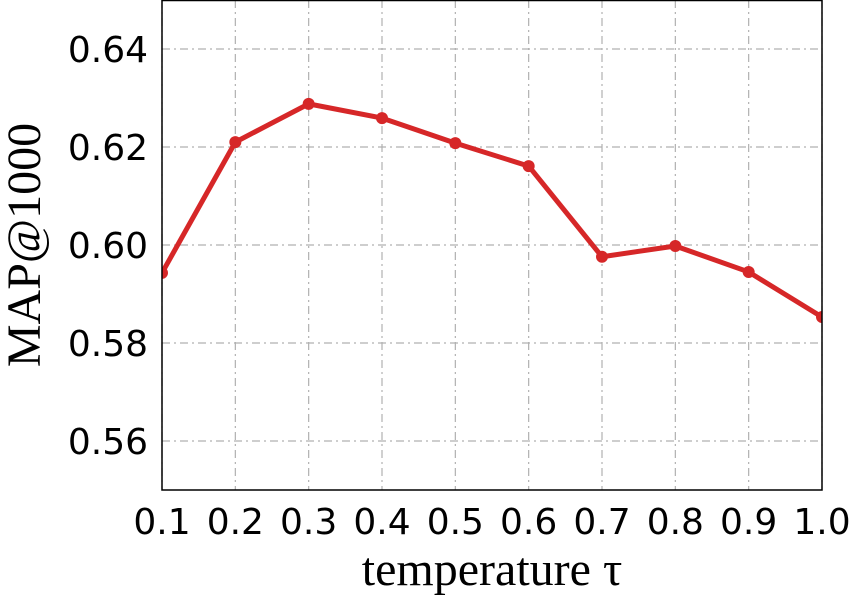 This screenshot has height=599, width=856. What do you see at coordinates (821, 522) in the screenshot?
I see `x-tick-label: 1.0` at bounding box center [821, 522].